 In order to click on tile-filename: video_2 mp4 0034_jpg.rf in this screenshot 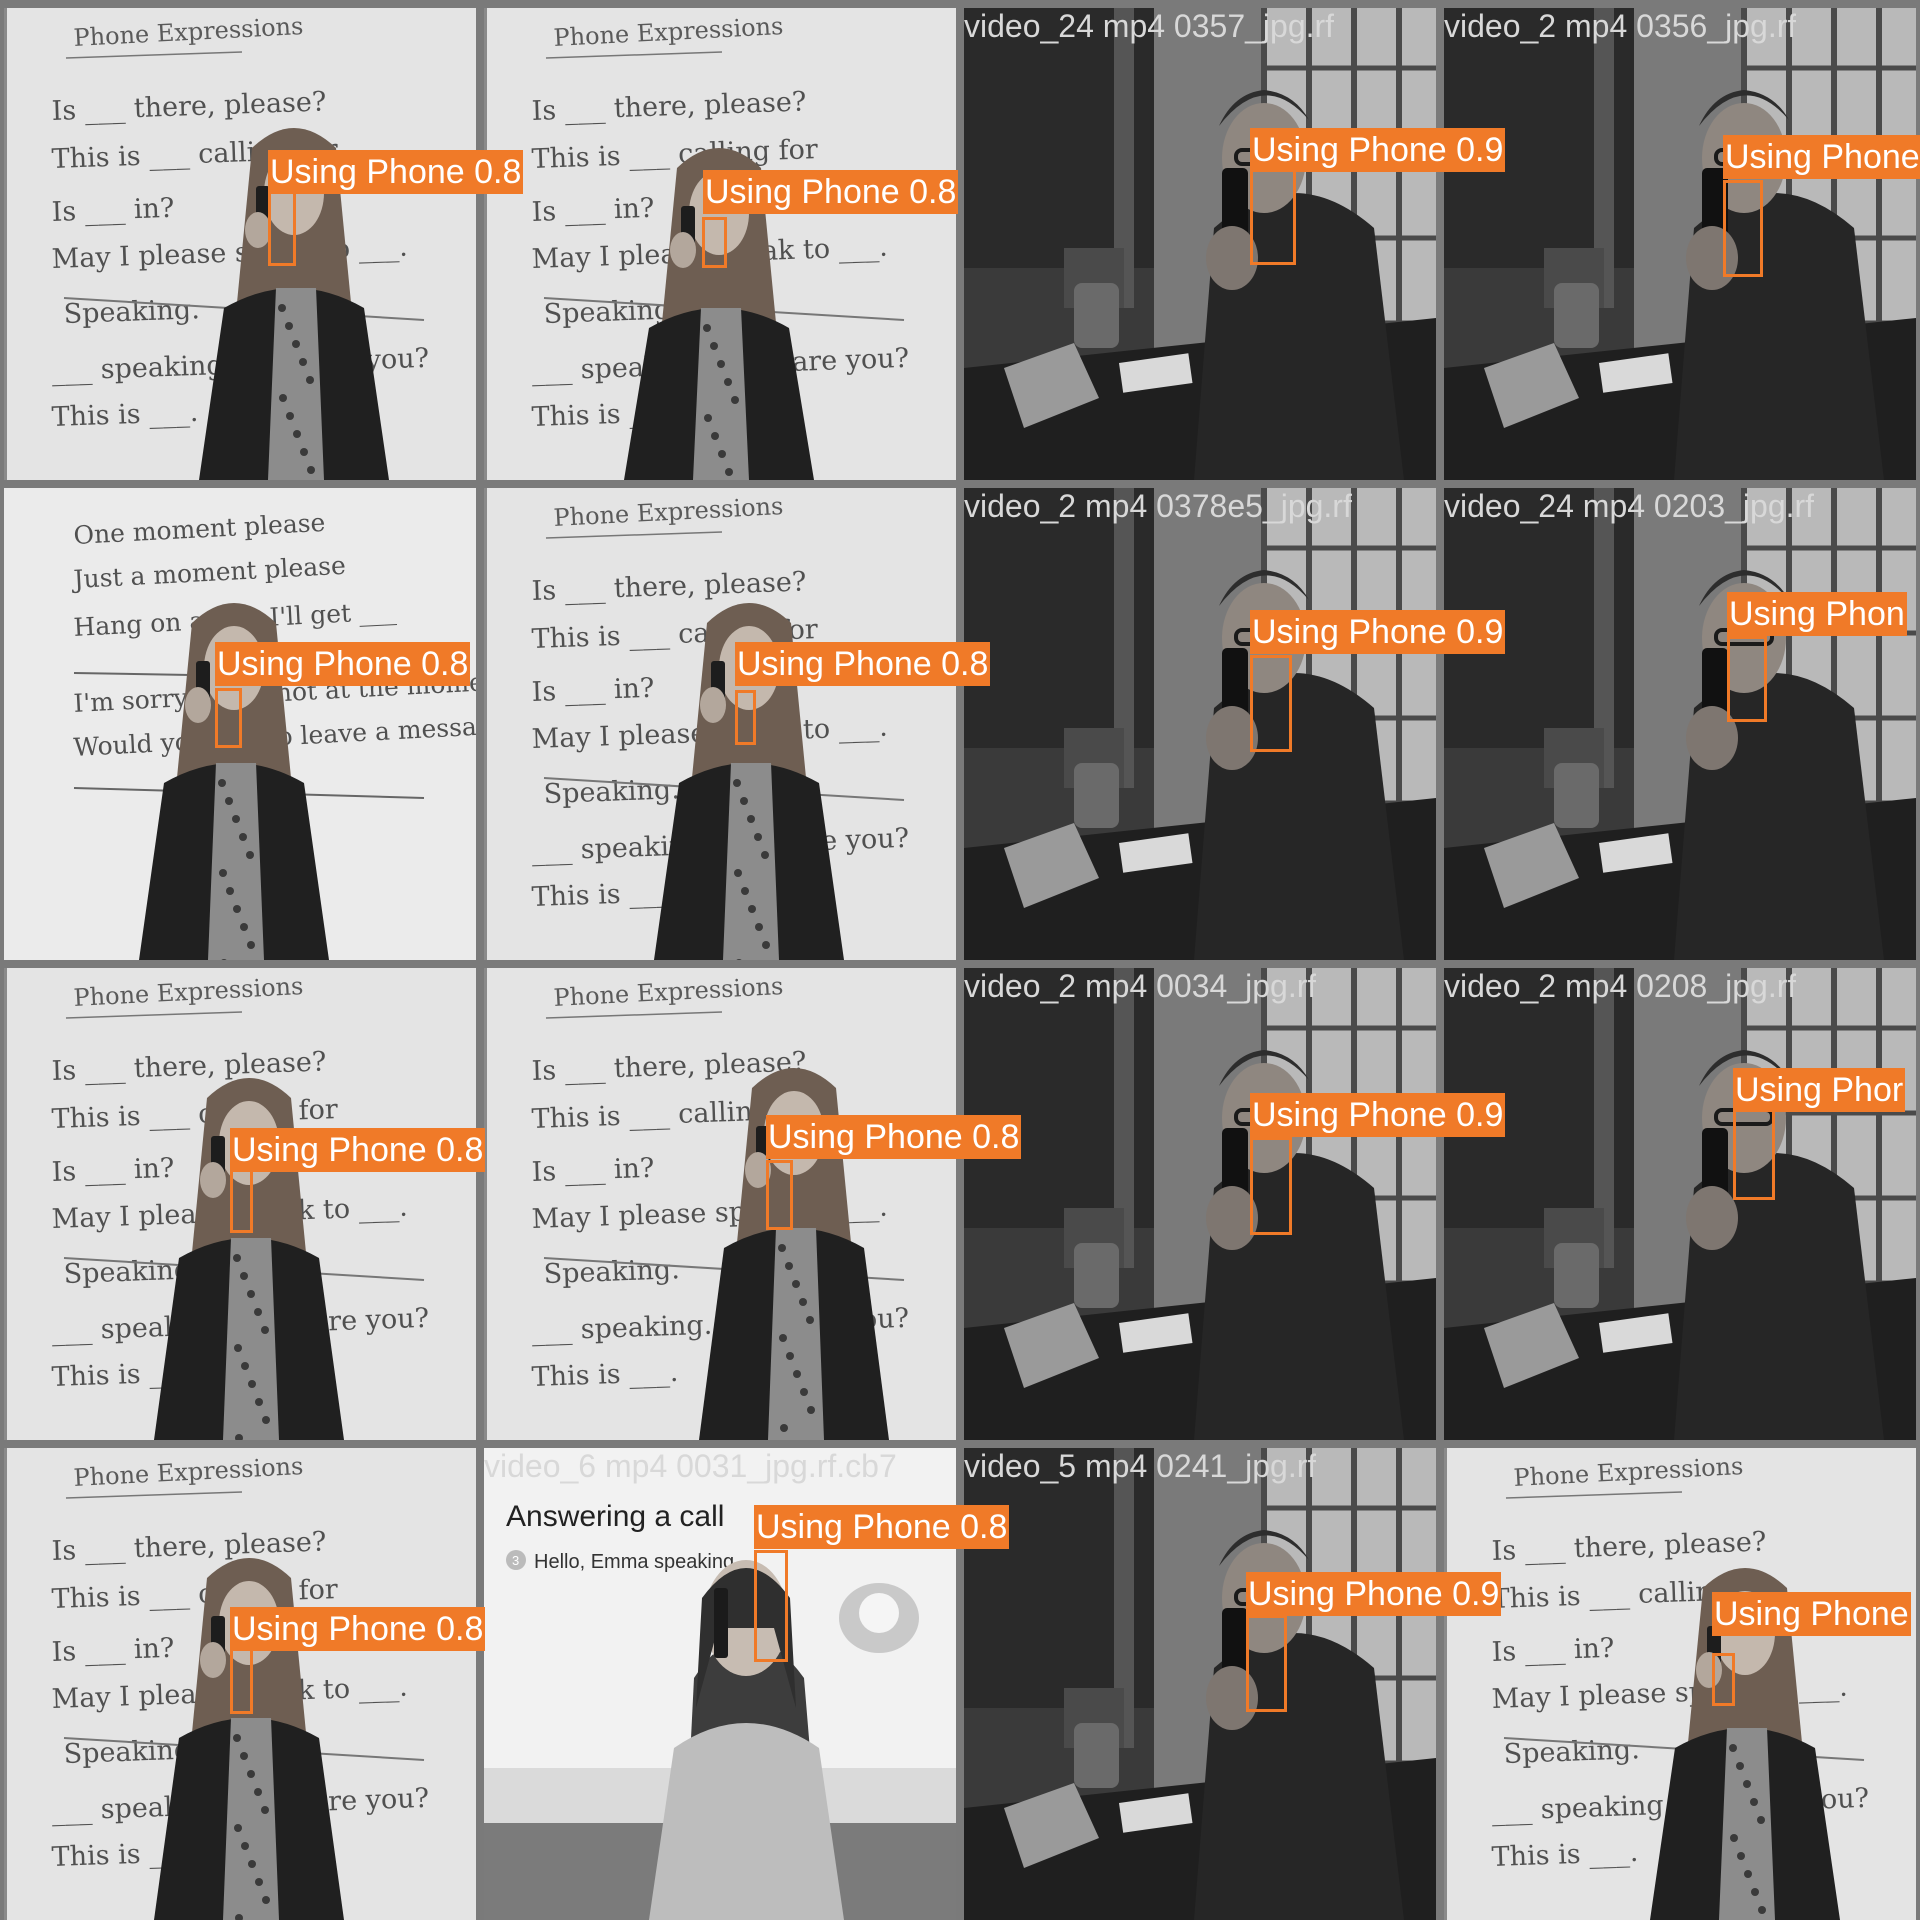, I will do `click(1140, 986)`.